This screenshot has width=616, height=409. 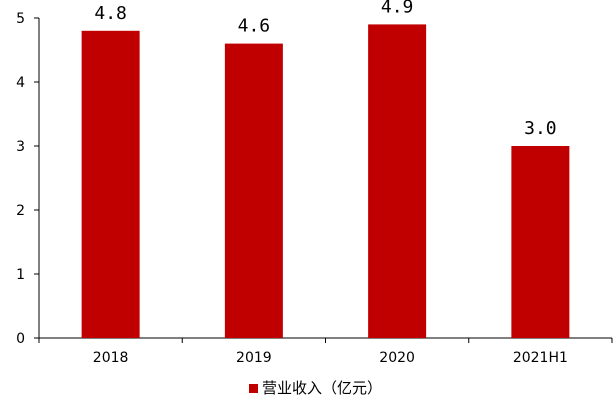 I want to click on y-tick-label: 0, so click(x=20, y=339).